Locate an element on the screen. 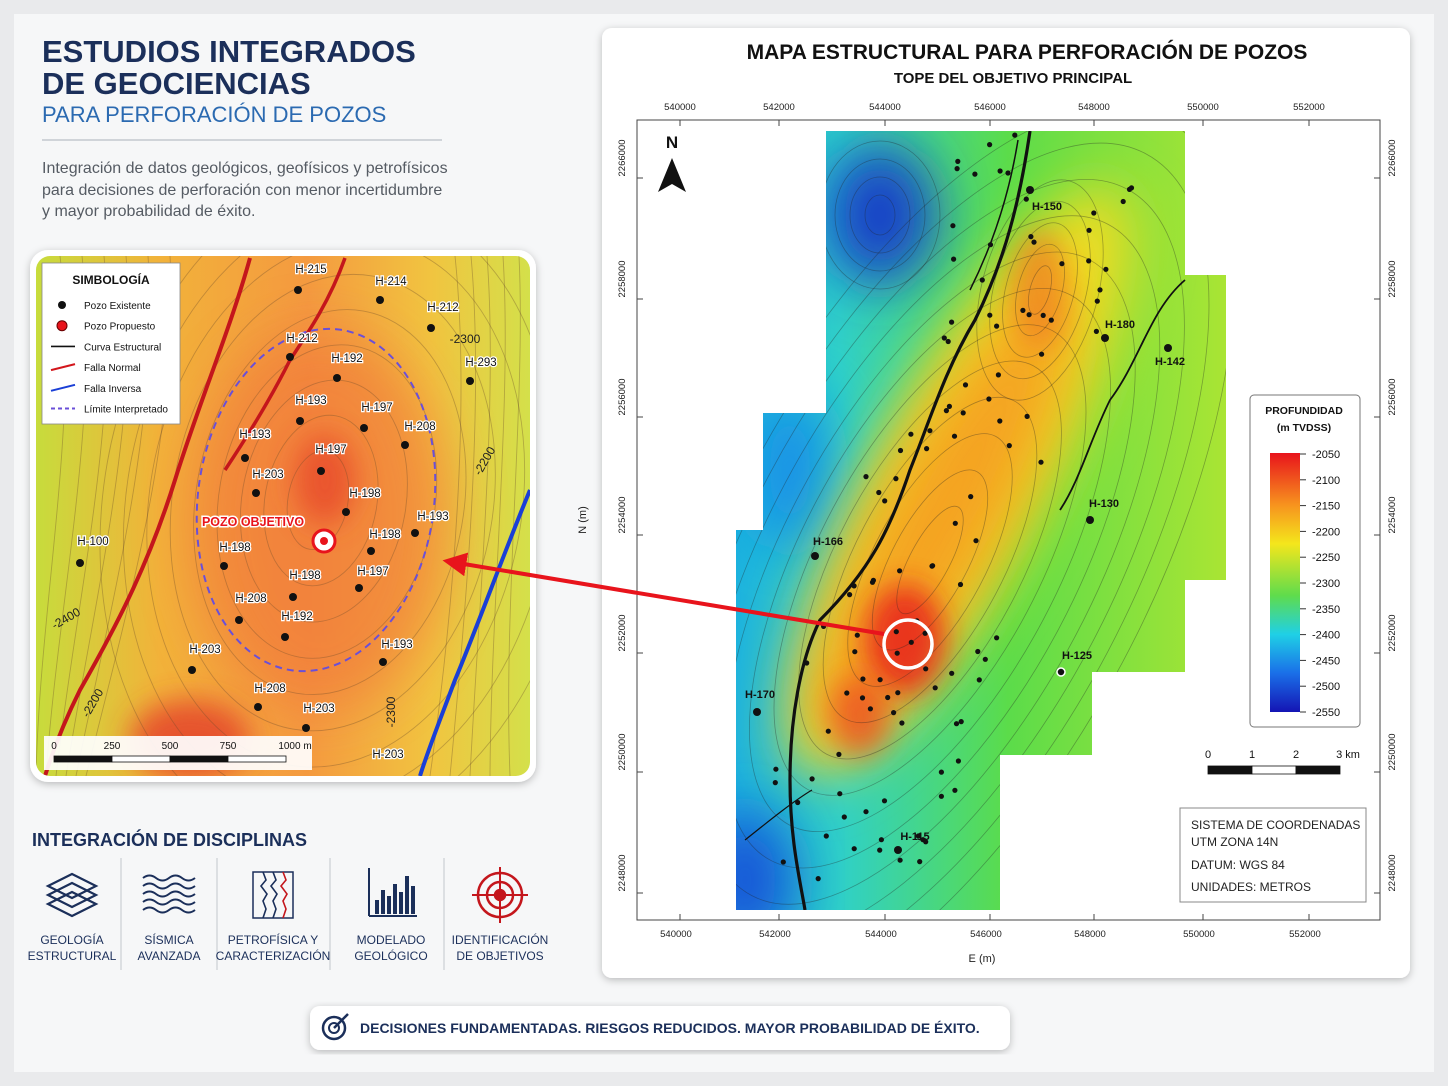 The height and width of the screenshot is (1086, 1448). legend-label: Pozo Existente is located at coordinates (117, 306).